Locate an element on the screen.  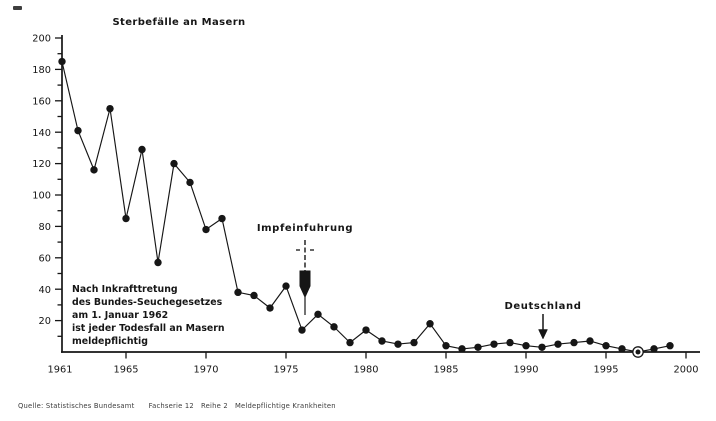
y-axis-label: 160 is located at coordinates (41, 101).